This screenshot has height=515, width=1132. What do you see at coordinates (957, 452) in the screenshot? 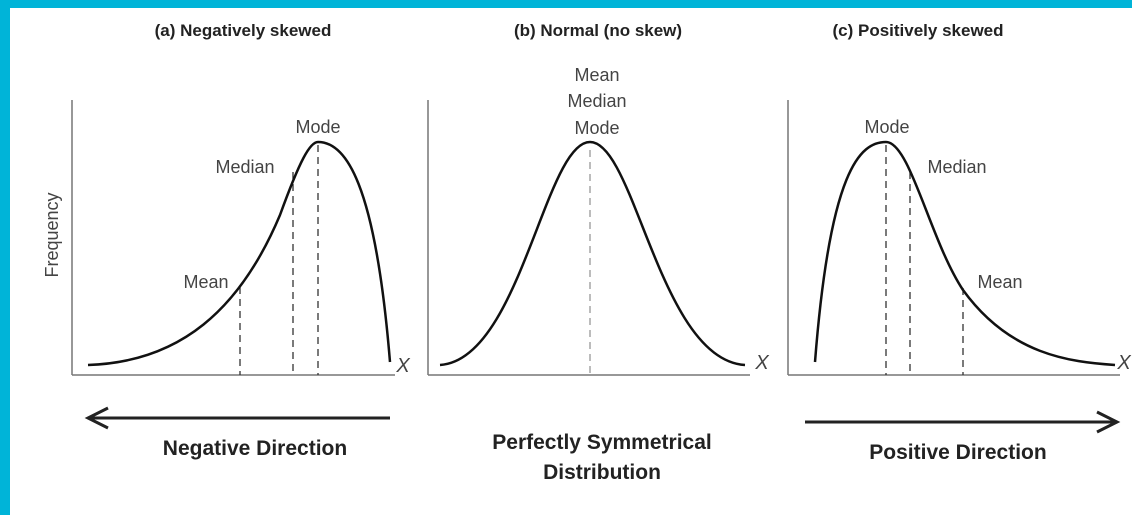
I see `direction-text: Positive Direction` at bounding box center [957, 452].